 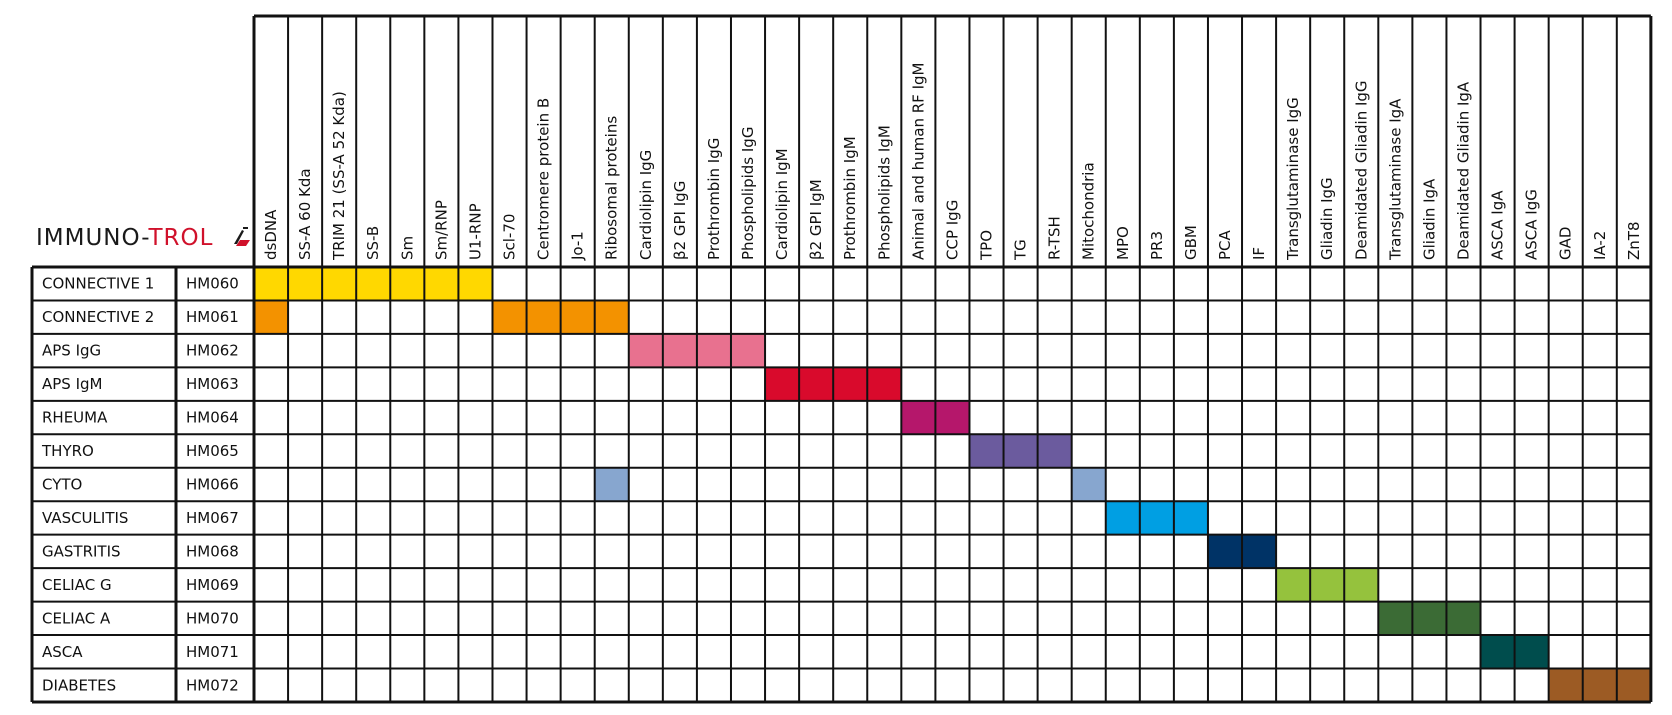 I want to click on column-header-label: Cardiolipin IgM, so click(x=782, y=204).